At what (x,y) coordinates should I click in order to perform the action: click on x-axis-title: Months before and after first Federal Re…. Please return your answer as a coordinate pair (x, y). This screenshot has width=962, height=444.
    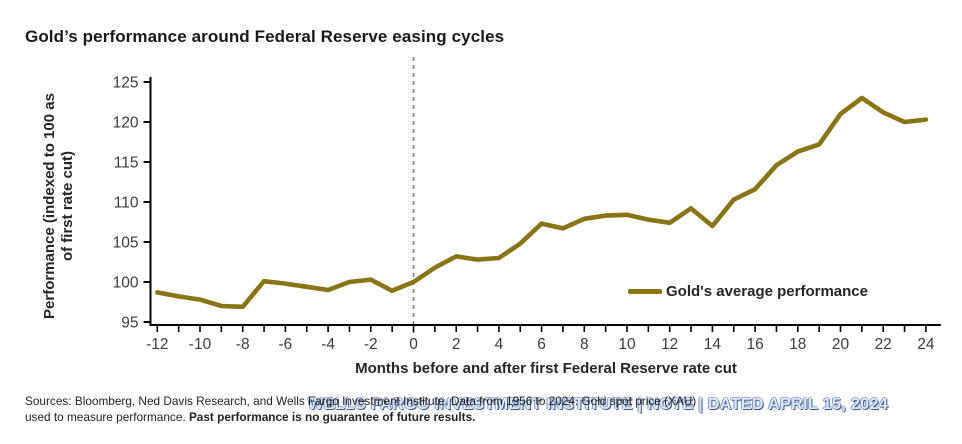
    Looking at the image, I should click on (546, 368).